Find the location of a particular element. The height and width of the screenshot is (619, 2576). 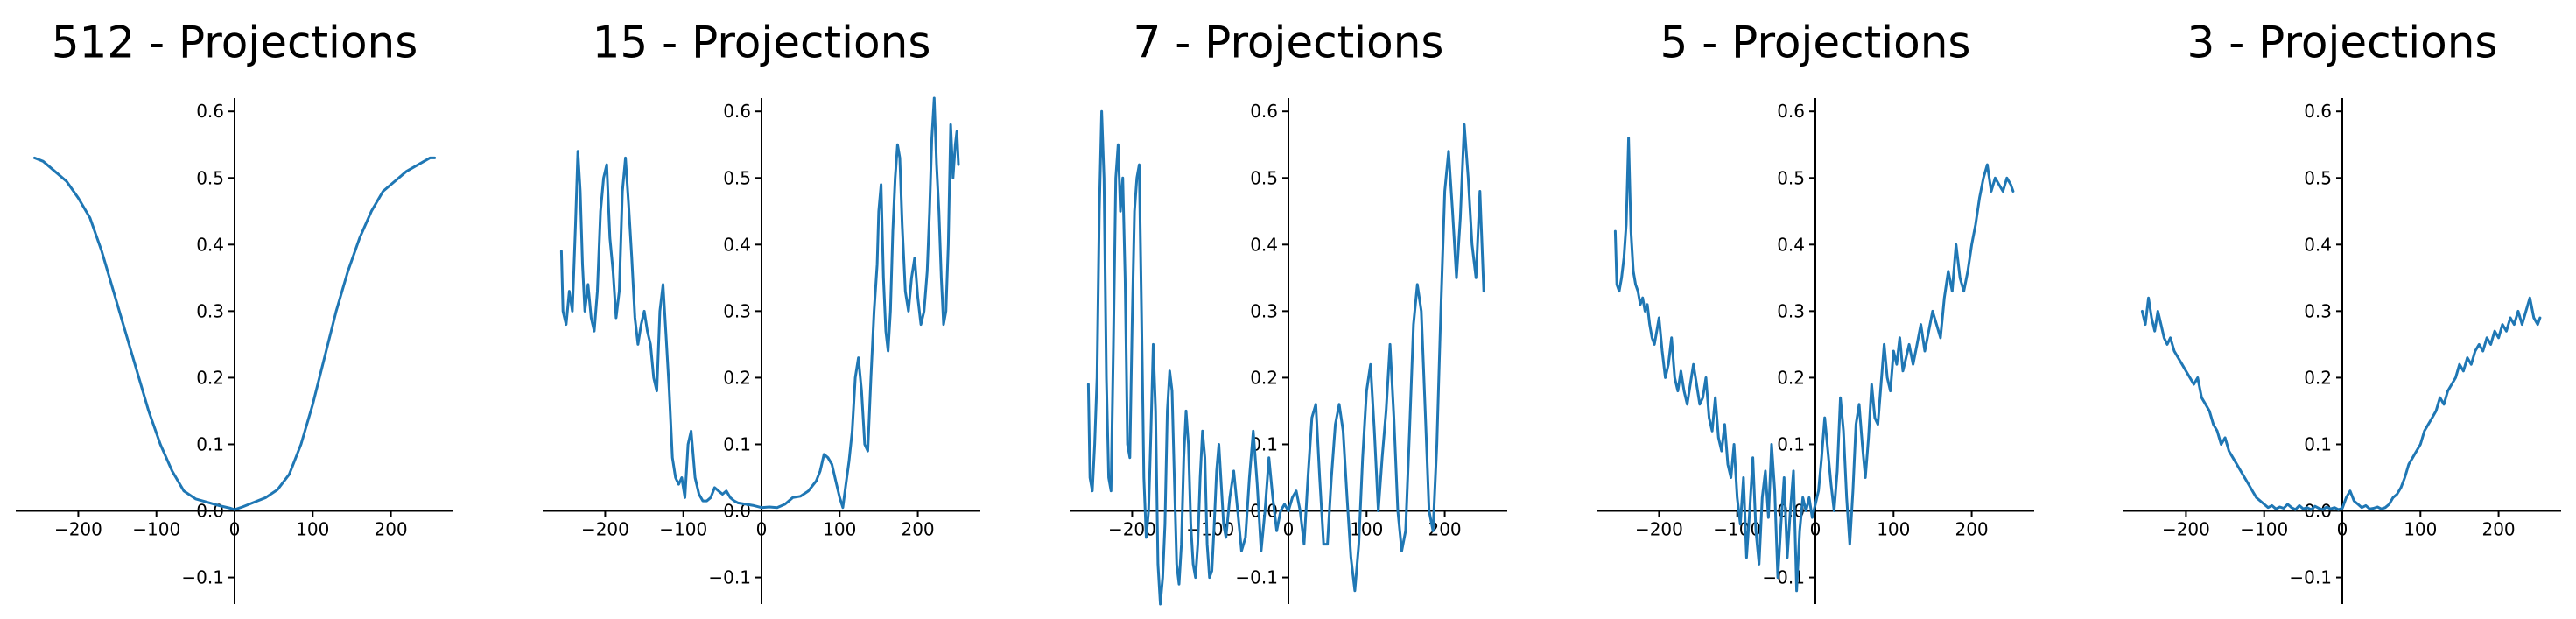

chart-title: 7 - Projections is located at coordinates (1289, 43).